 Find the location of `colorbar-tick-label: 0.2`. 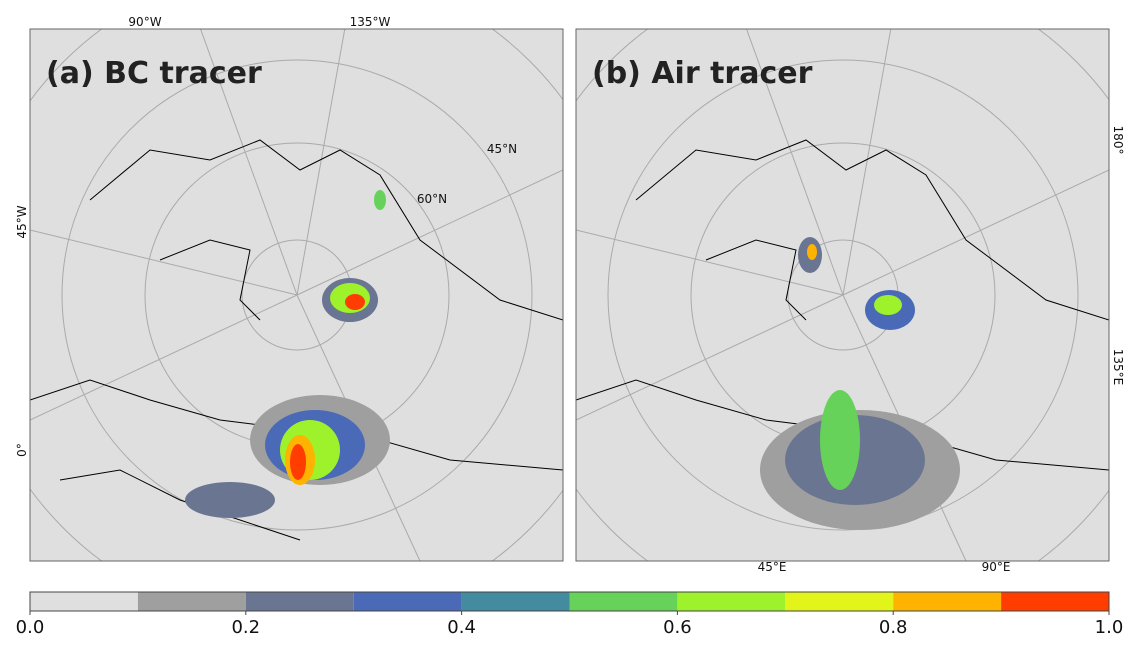

colorbar-tick-label: 0.2 is located at coordinates (245, 627).